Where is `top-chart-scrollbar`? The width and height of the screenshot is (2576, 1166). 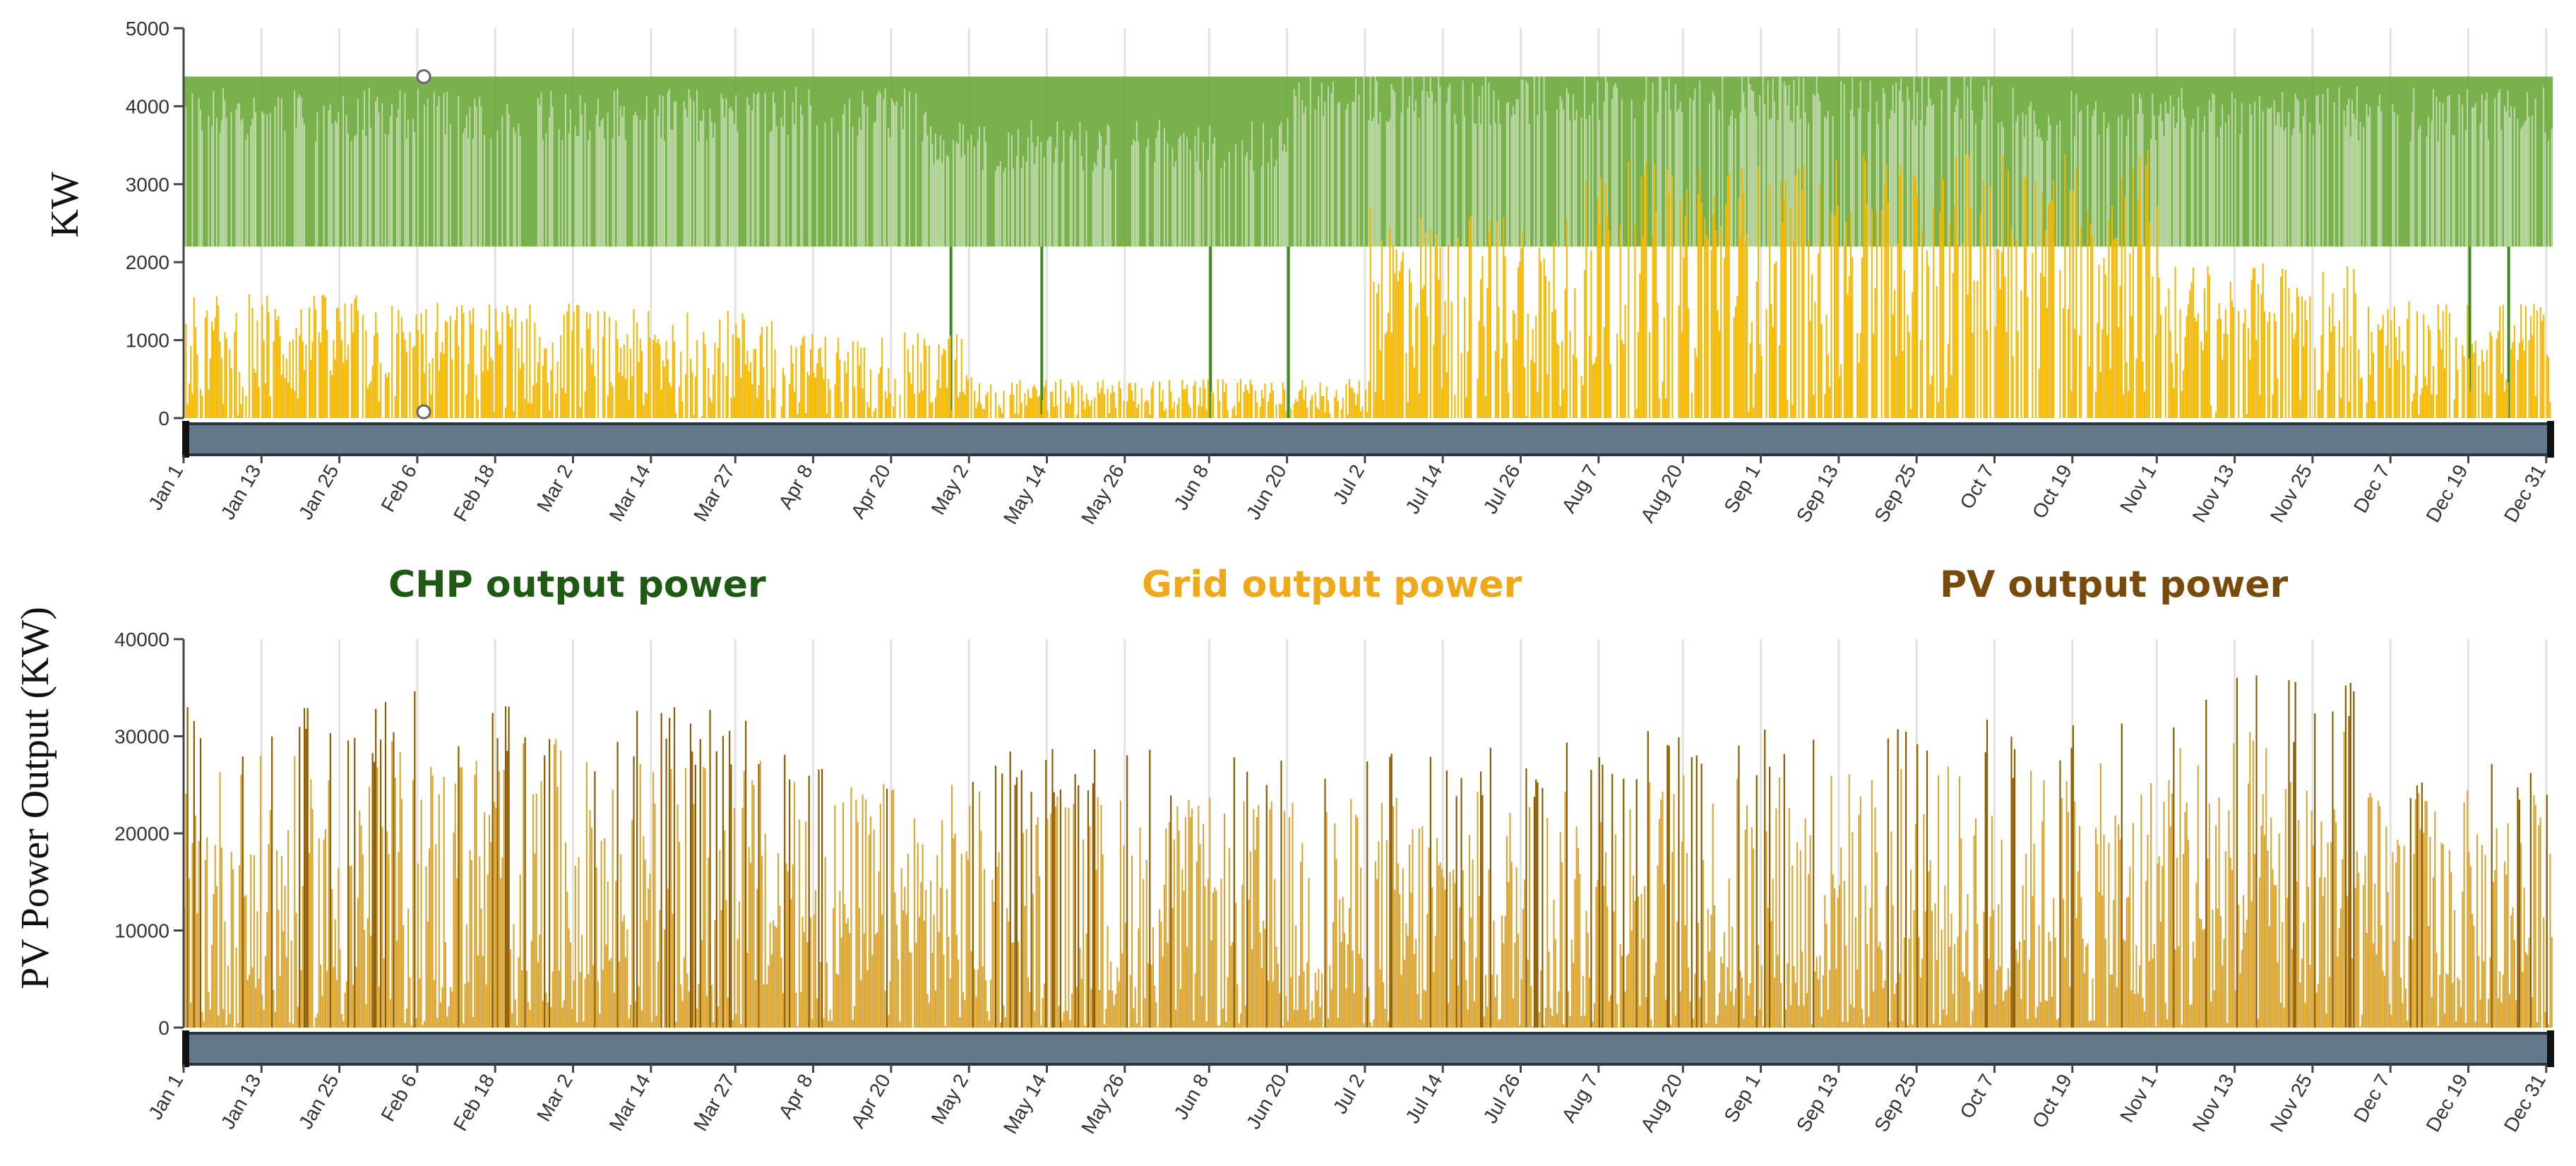
top-chart-scrollbar is located at coordinates (1368, 439).